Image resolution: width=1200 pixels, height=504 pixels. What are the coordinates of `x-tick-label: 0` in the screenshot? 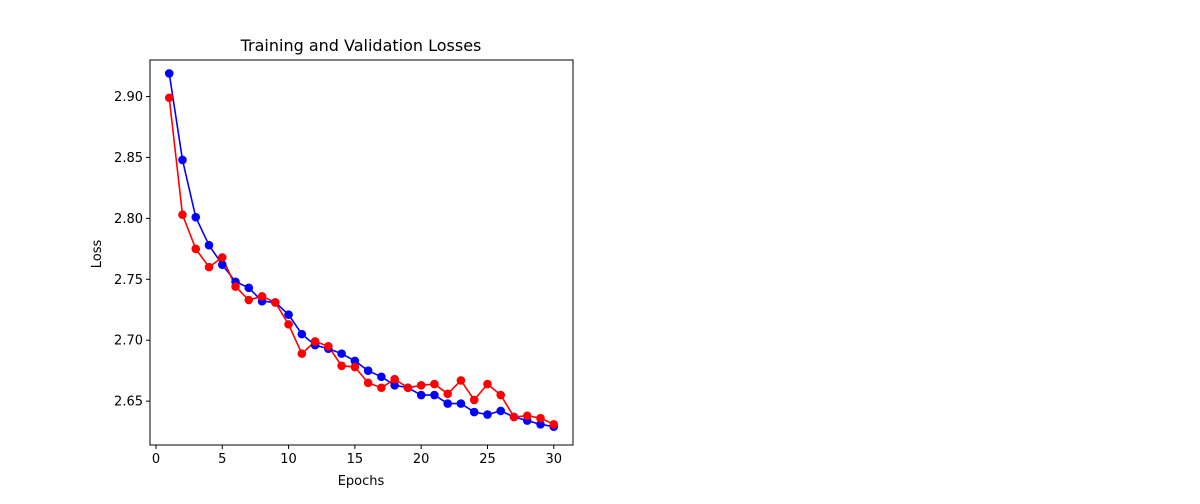 It's located at (156, 459).